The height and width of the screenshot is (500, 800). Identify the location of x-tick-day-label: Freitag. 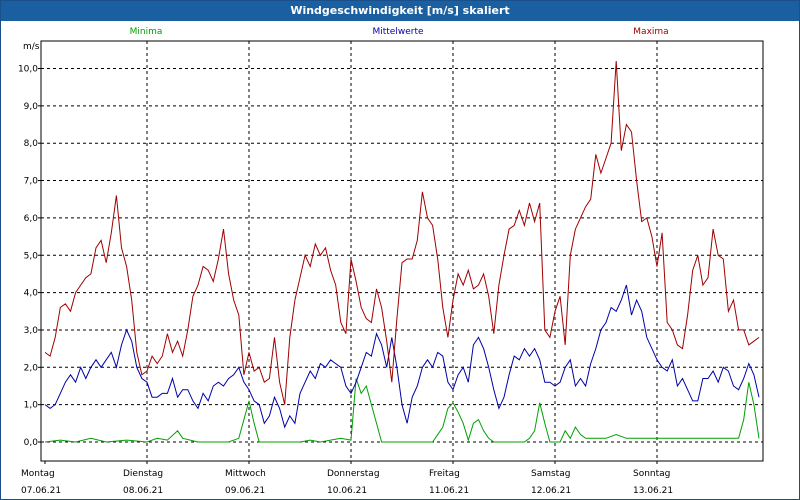
(444, 474).